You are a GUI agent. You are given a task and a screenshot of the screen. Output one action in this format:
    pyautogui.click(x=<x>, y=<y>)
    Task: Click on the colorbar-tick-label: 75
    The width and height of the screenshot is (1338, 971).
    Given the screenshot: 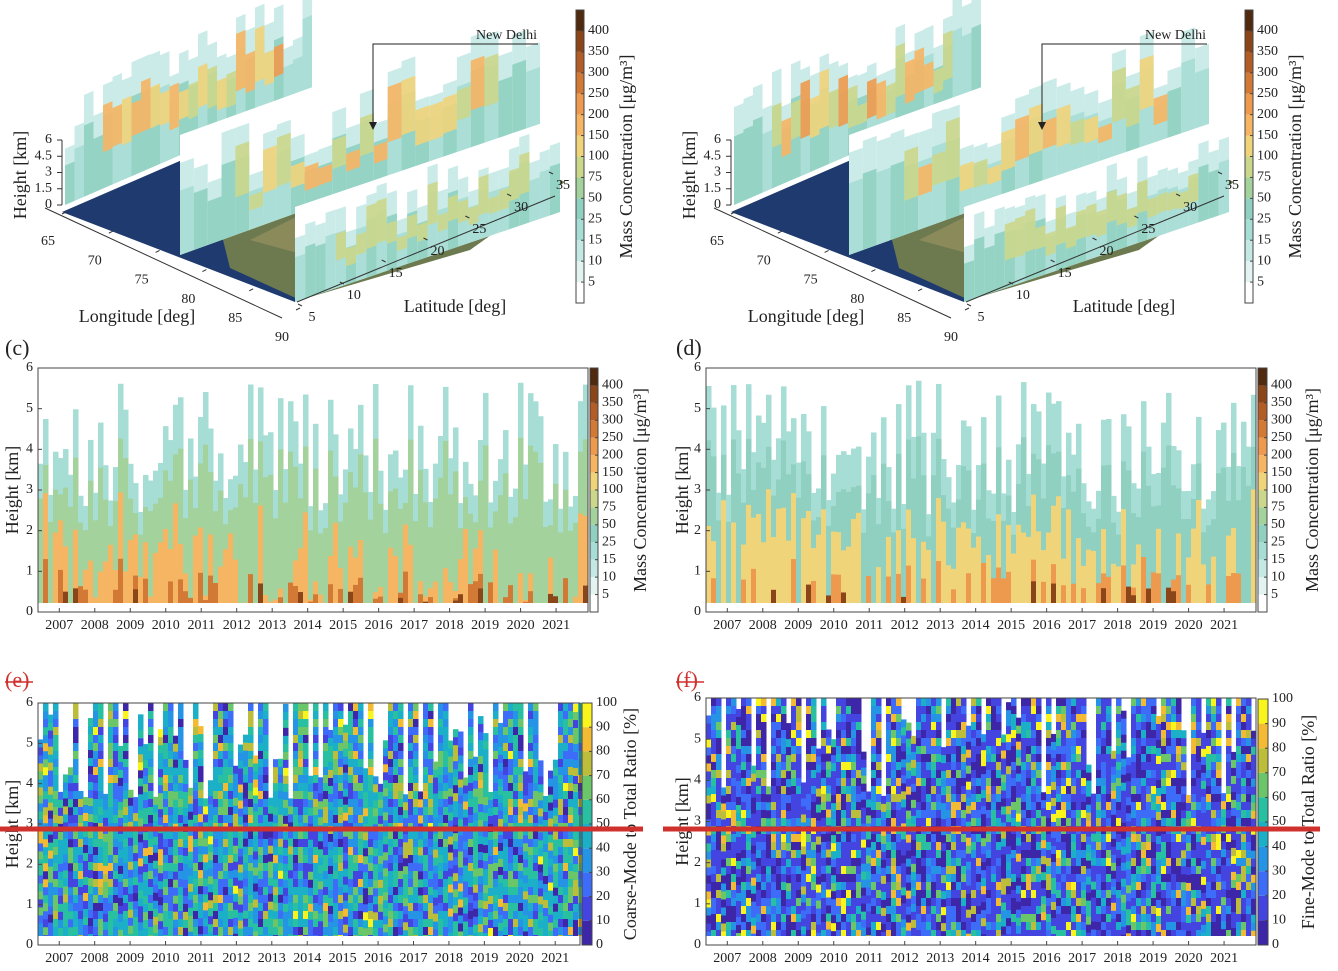 What is the action you would take?
    pyautogui.click(x=595, y=177)
    